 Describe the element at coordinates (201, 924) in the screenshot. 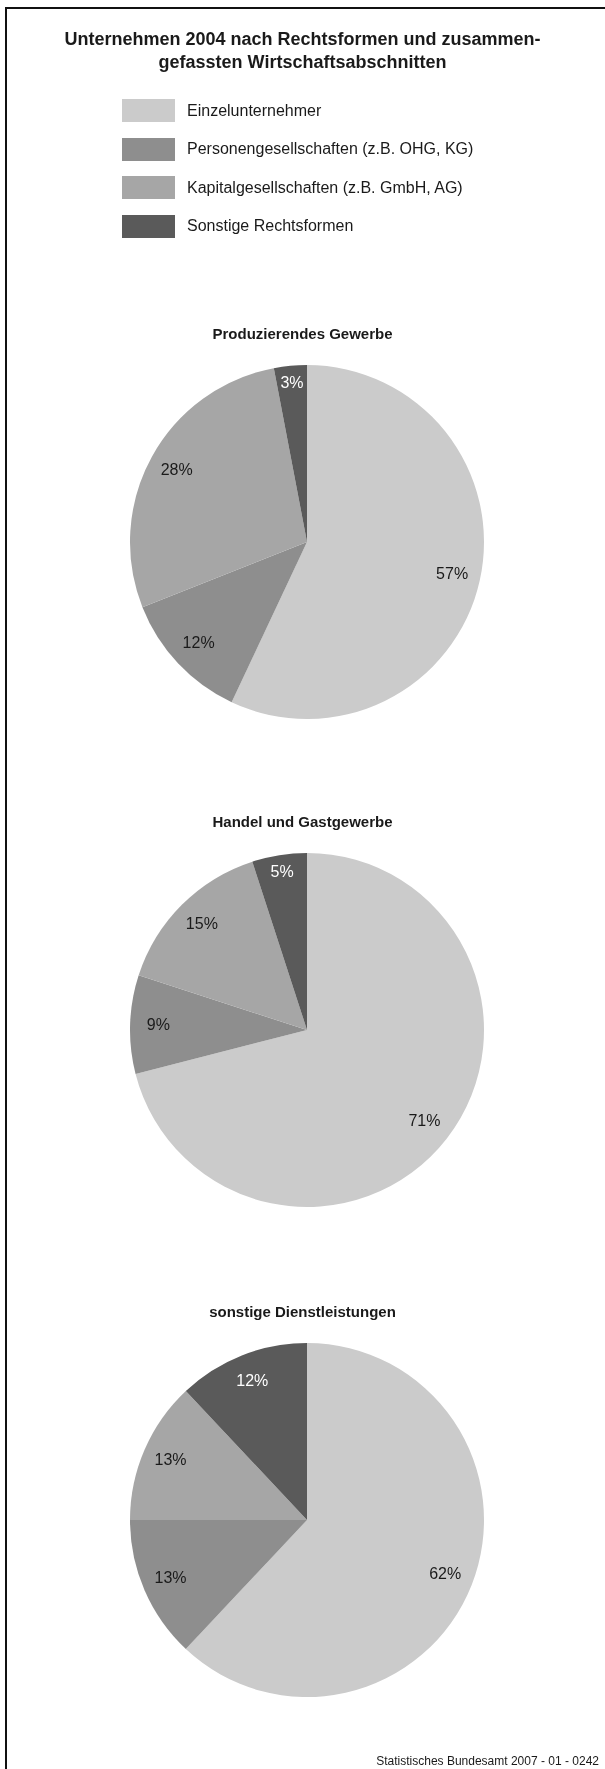

I see `data-label: 15%` at that location.